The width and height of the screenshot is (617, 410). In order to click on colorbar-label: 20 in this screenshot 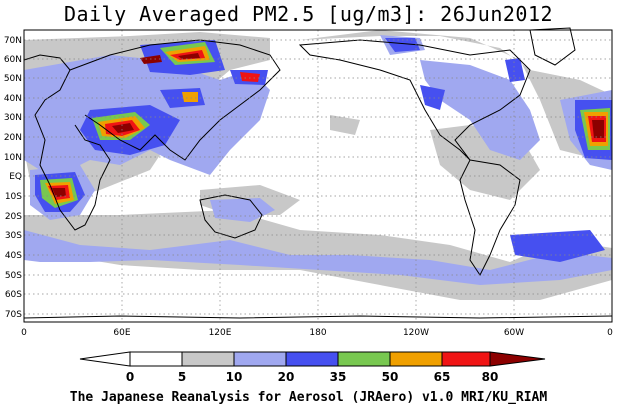, I will do `click(286, 377)`.